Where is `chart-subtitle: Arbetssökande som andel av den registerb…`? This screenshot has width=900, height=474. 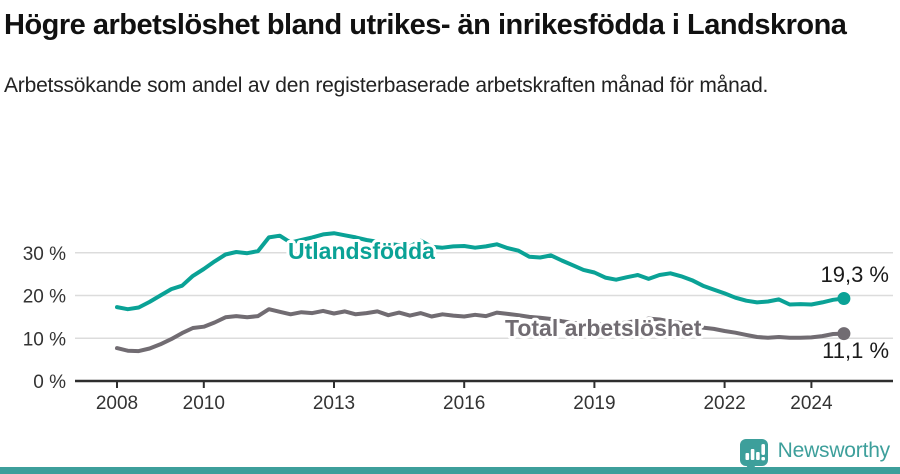 chart-subtitle: Arbetssökande som andel av den registerb… is located at coordinates (386, 85).